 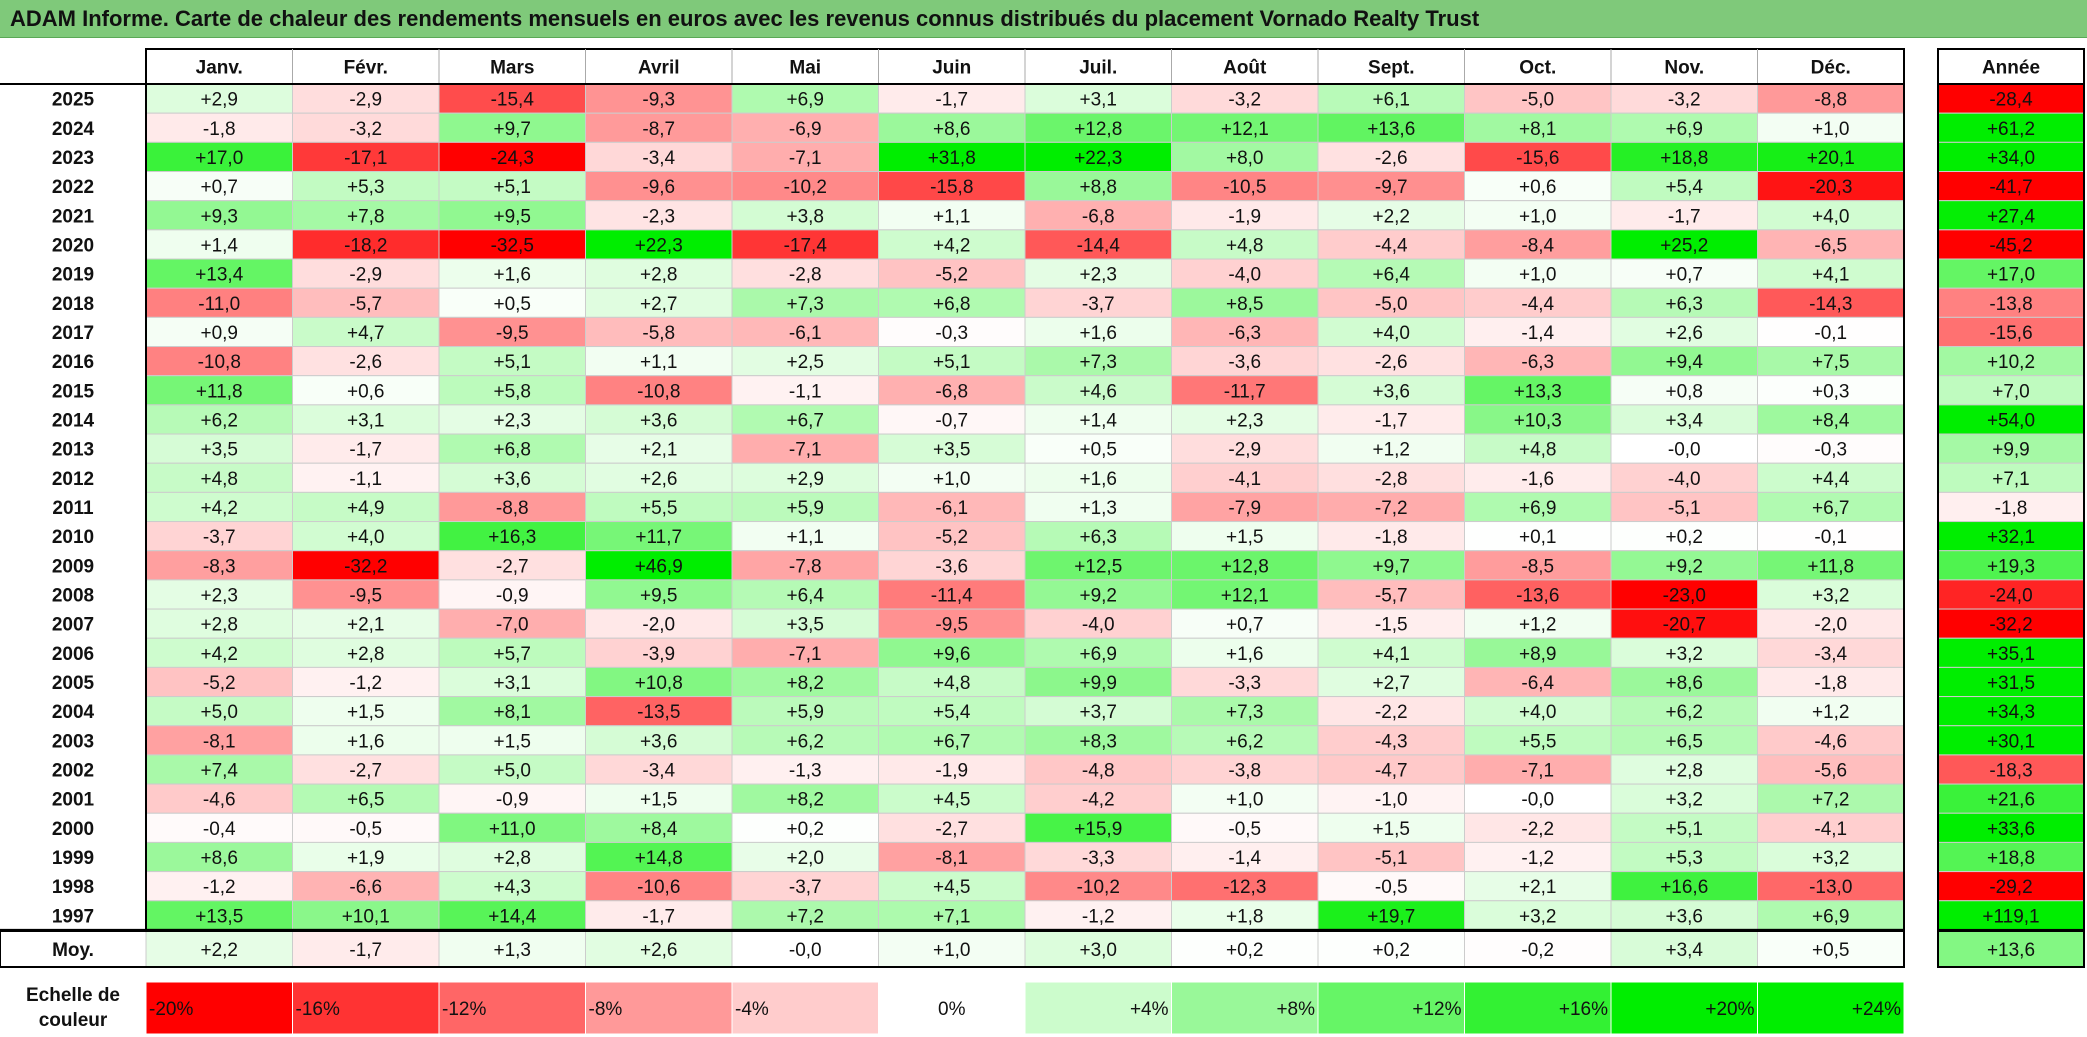 What do you see at coordinates (365, 100) in the screenshot?
I see `cell-value-label: -2,9` at bounding box center [365, 100].